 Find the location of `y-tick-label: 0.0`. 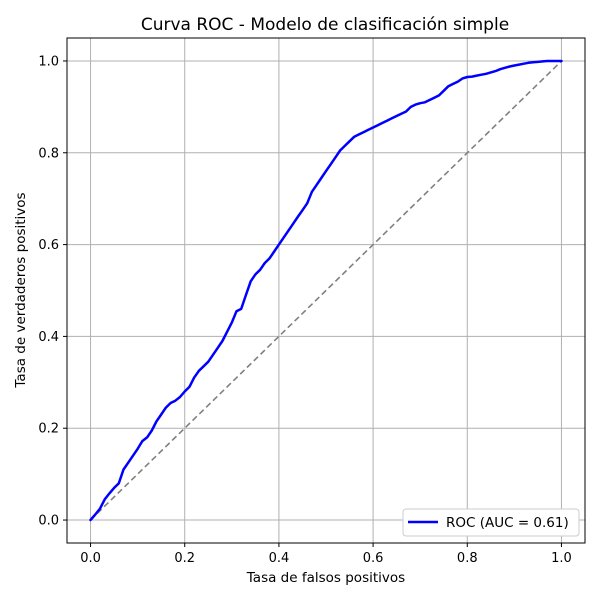

y-tick-label: 0.0 is located at coordinates (48, 521).